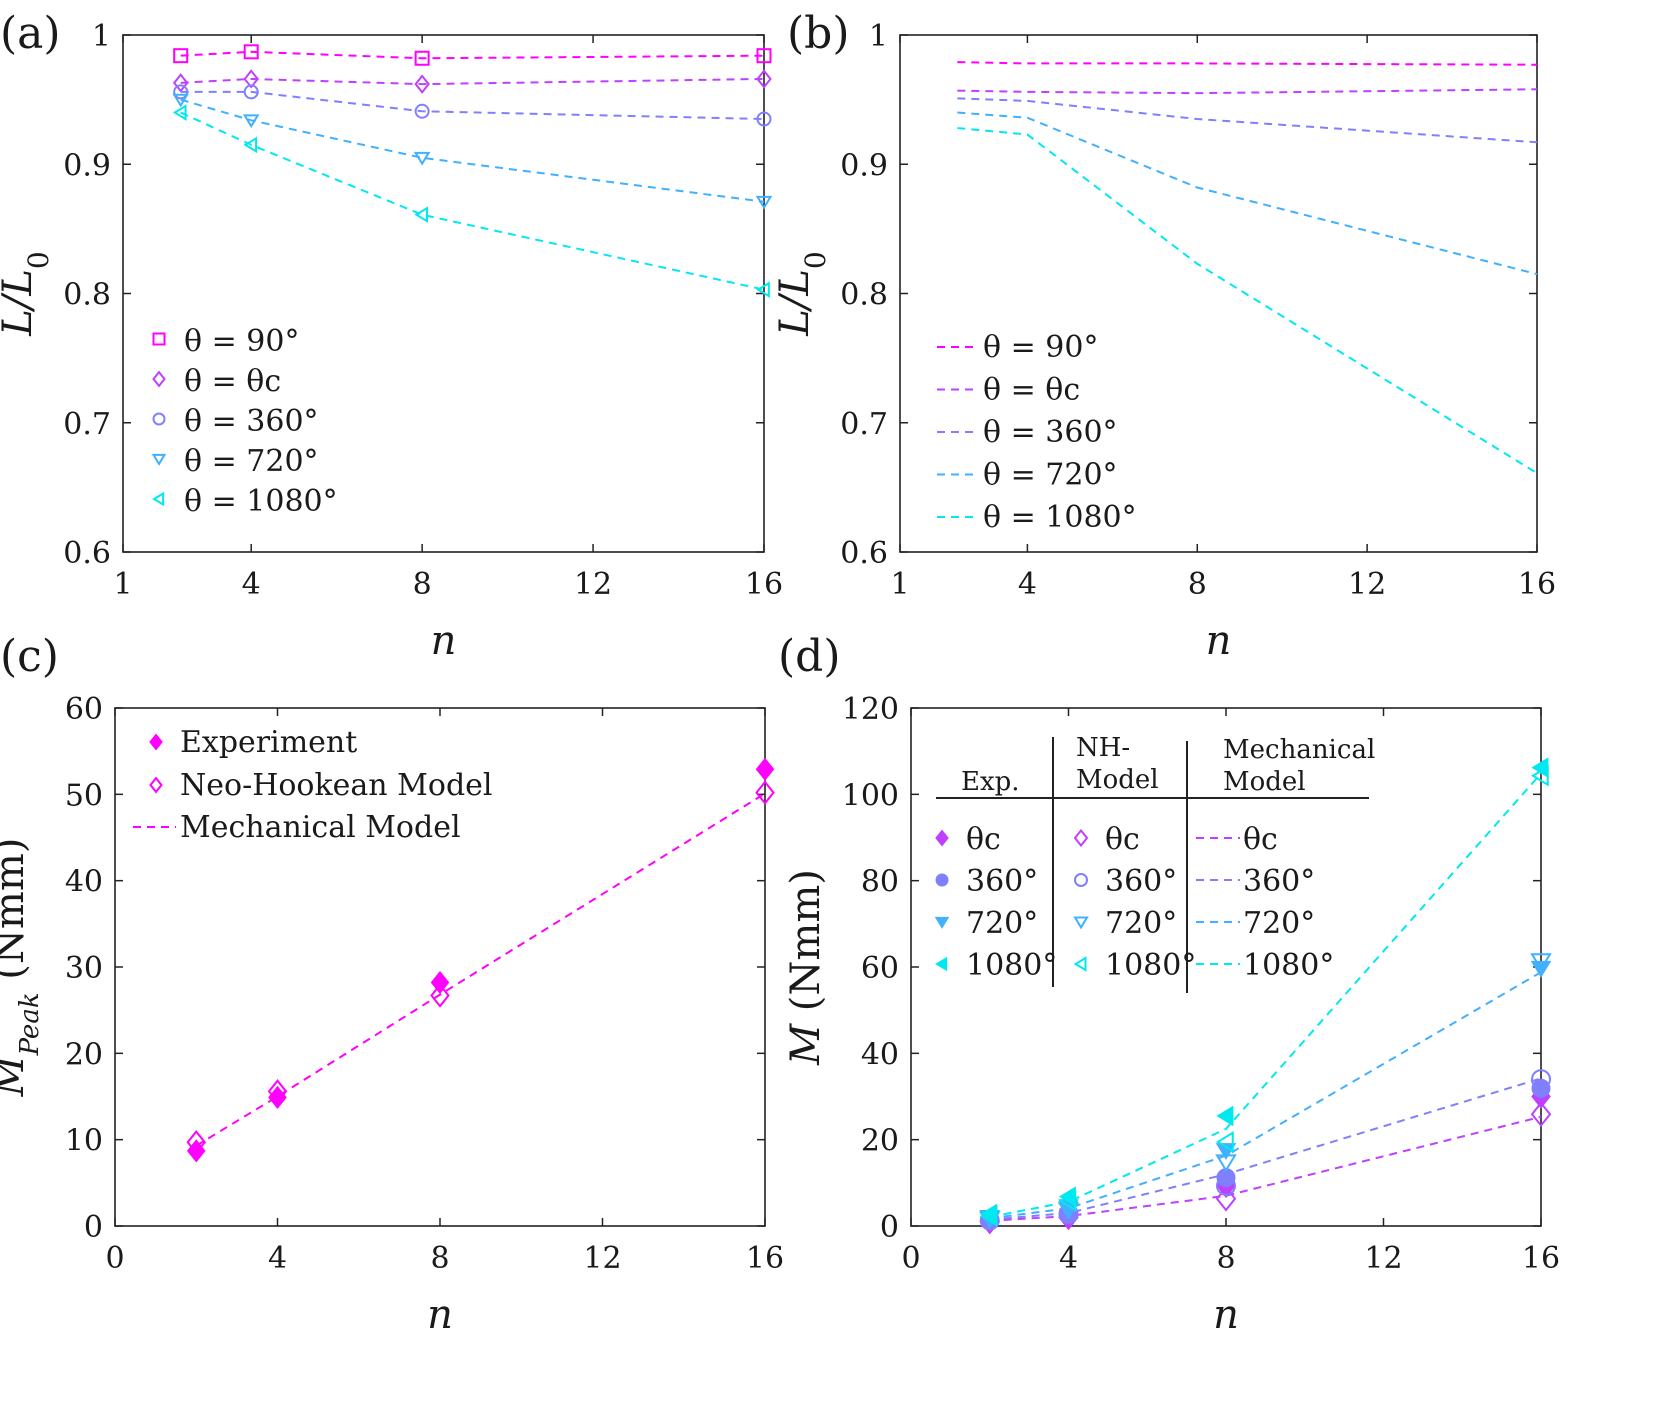 The width and height of the screenshot is (1660, 1415). Describe the element at coordinates (84, 709) in the screenshot. I see `y-tick-label: 60` at that location.